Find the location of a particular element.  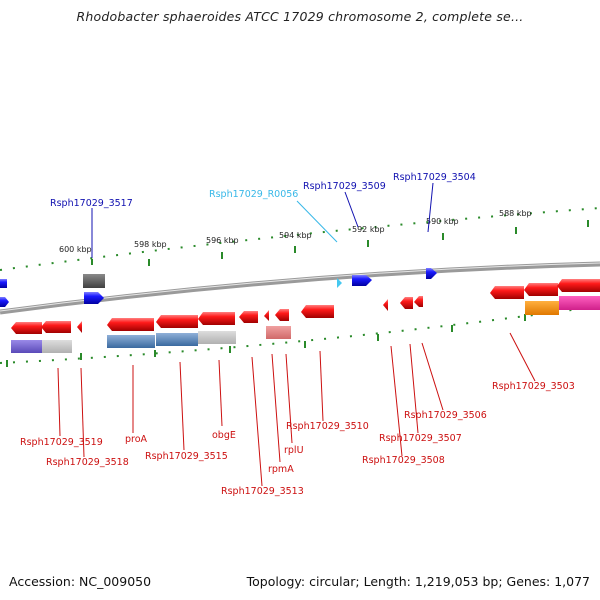

reverse-strand-genes is located at coordinates (305, 306).